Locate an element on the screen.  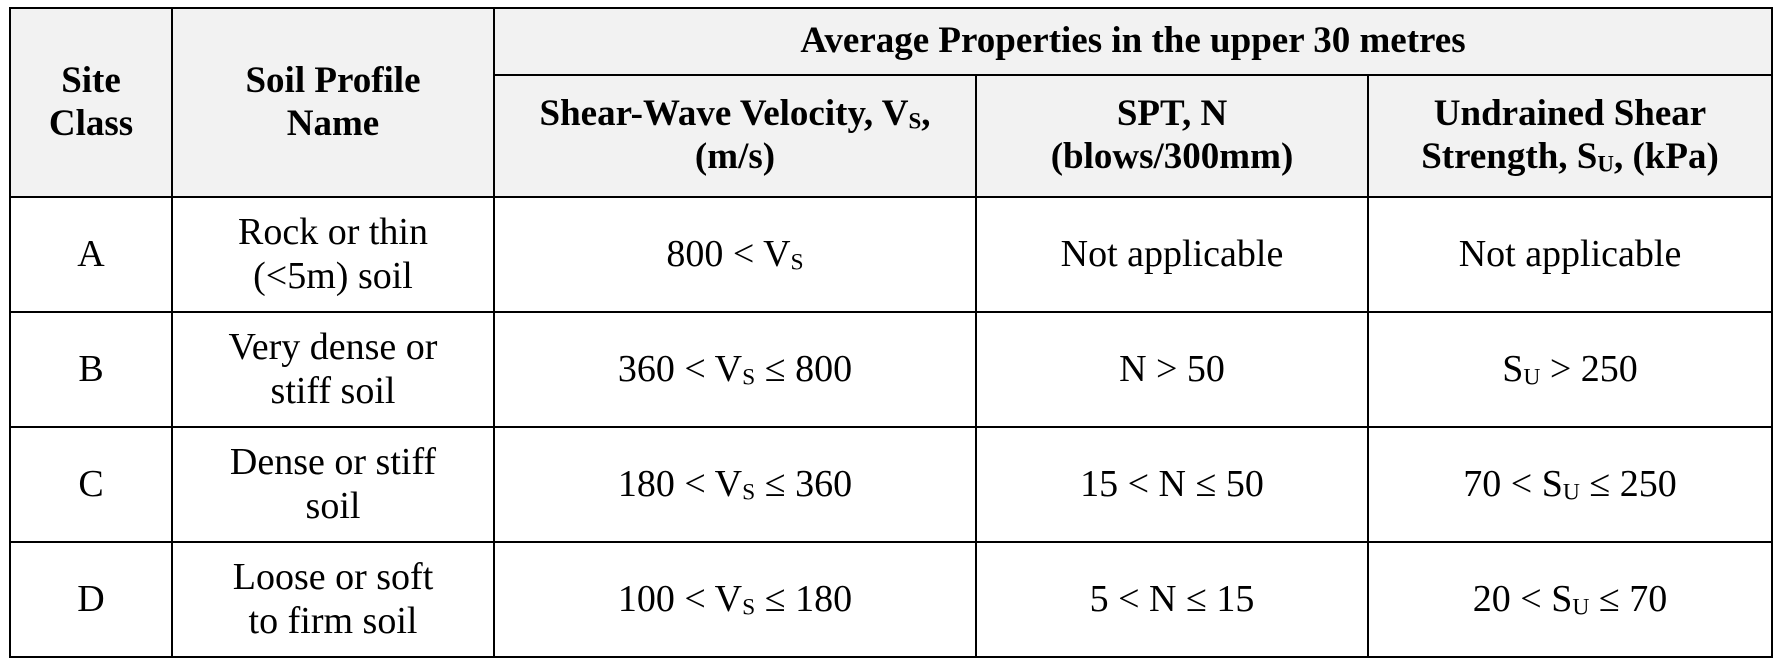
table-cell: D is located at coordinates (91, 599).